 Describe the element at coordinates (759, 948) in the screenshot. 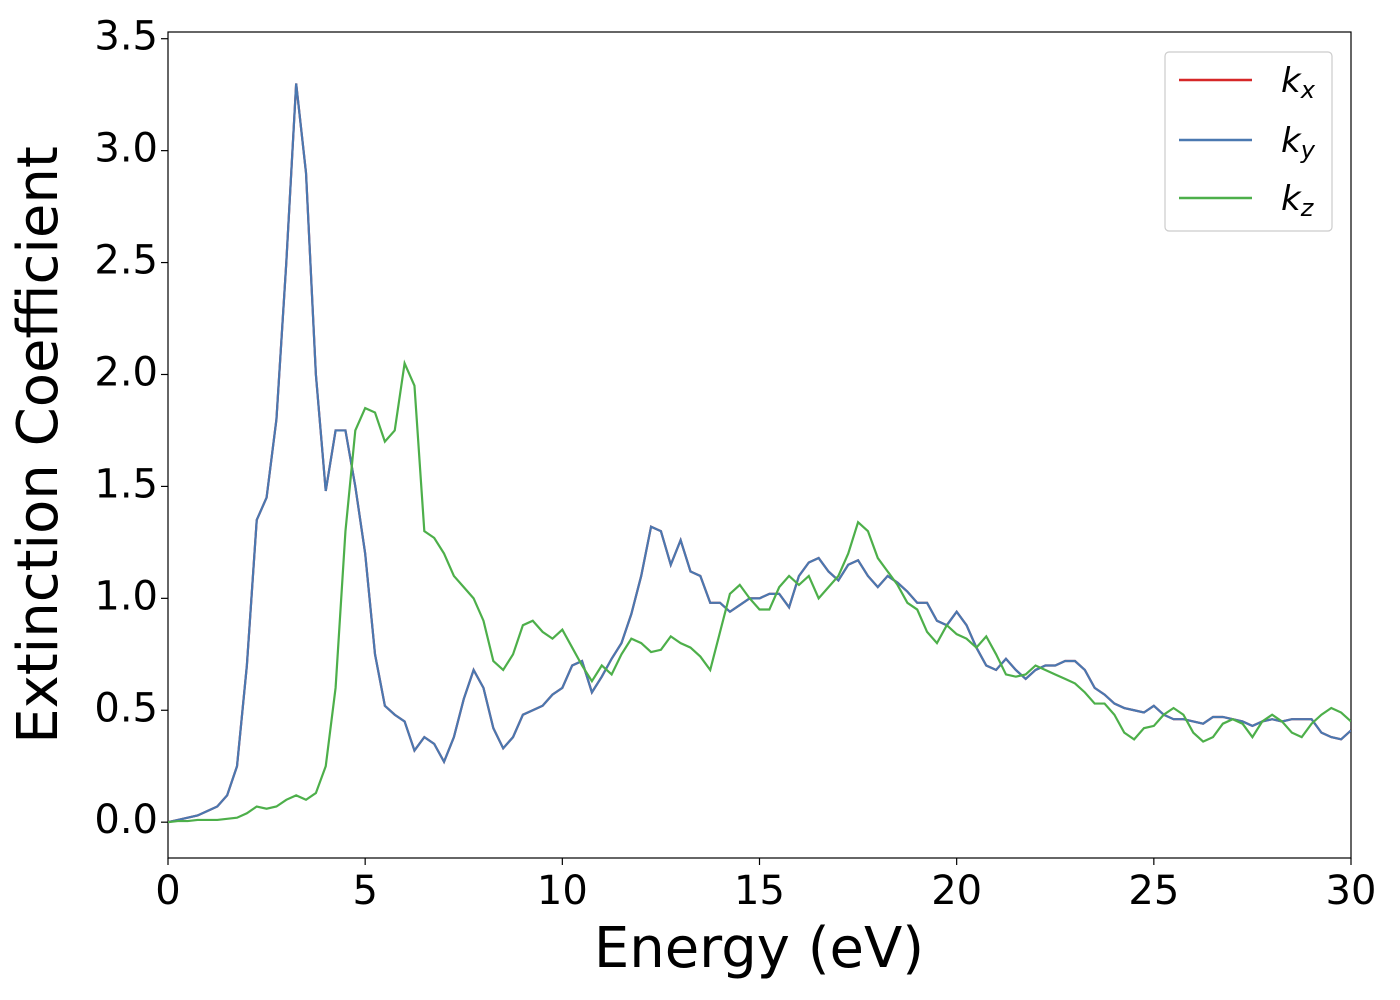

I see `x-axis-label: Energy (eV)` at that location.